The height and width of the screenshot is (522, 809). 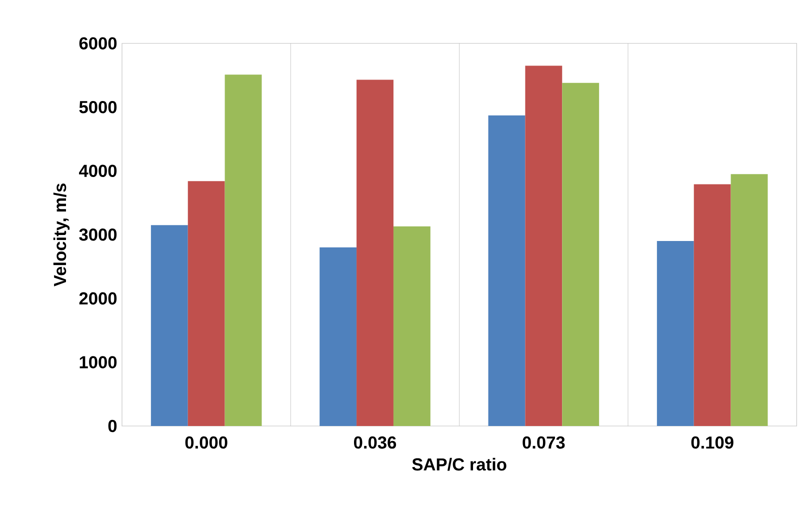 I want to click on y-tick-label: 4000, so click(x=98, y=171).